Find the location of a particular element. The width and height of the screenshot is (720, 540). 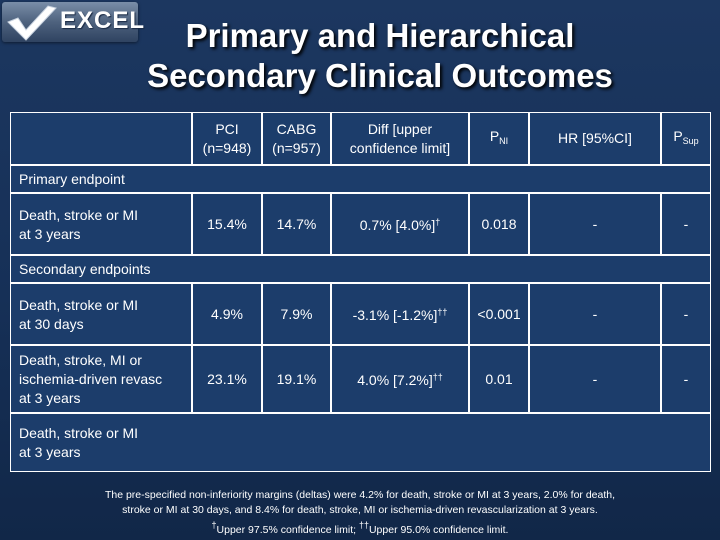

excel-trial-logo: EXCEL is located at coordinates (73, 22).